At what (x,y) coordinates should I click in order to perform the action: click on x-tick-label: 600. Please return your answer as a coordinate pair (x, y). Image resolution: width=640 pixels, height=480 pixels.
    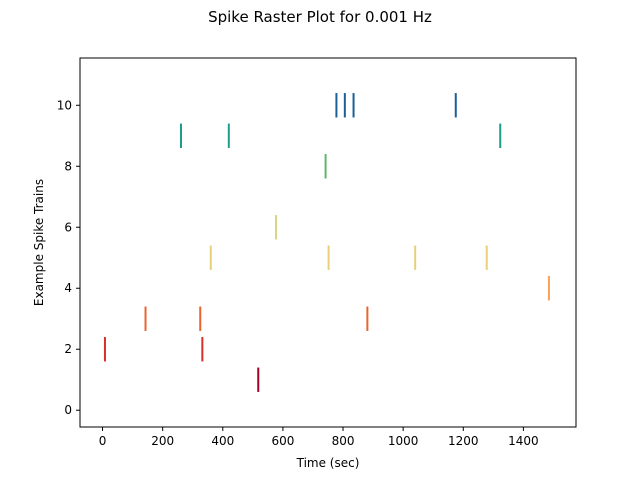
    Looking at the image, I should click on (282, 441).